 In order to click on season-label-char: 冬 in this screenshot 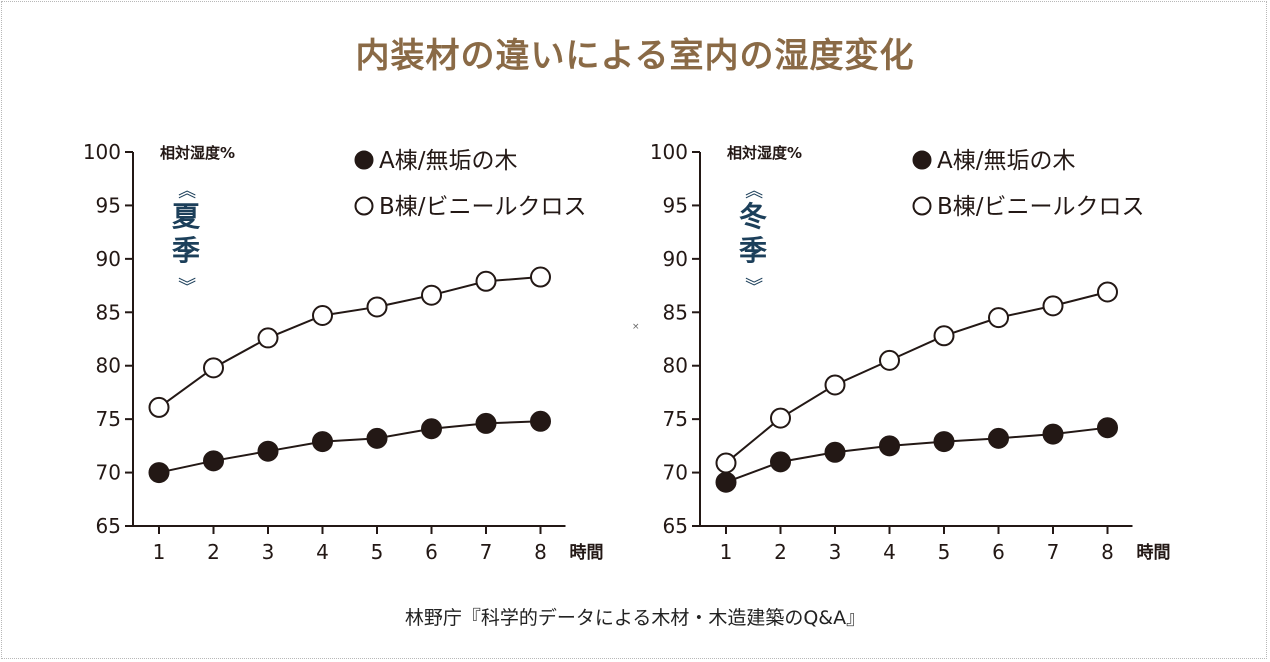, I will do `click(753, 216)`.